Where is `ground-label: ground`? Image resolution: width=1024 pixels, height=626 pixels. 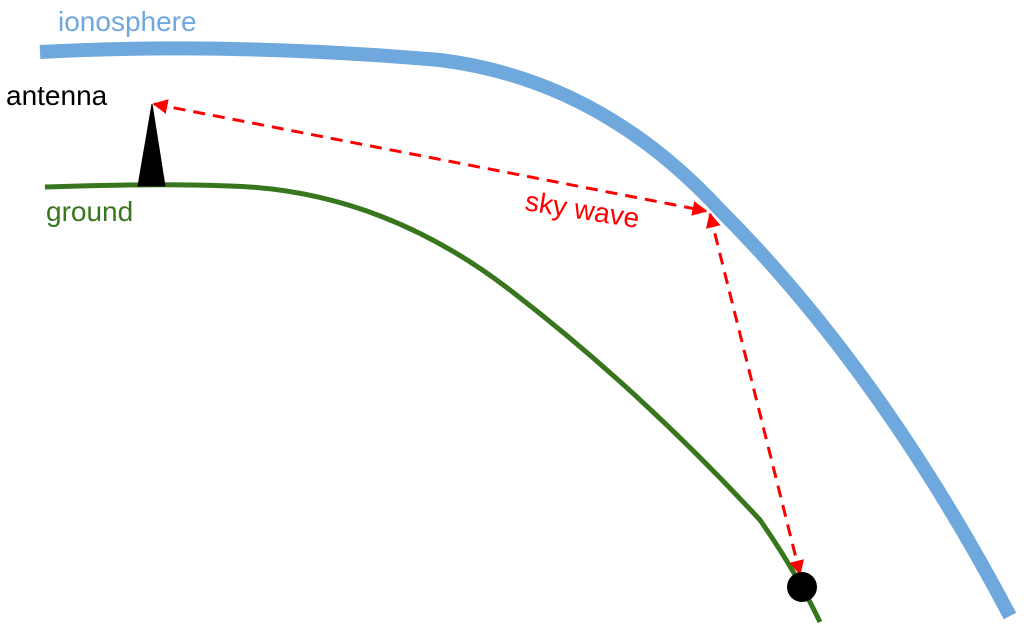
ground-label: ground is located at coordinates (89, 211).